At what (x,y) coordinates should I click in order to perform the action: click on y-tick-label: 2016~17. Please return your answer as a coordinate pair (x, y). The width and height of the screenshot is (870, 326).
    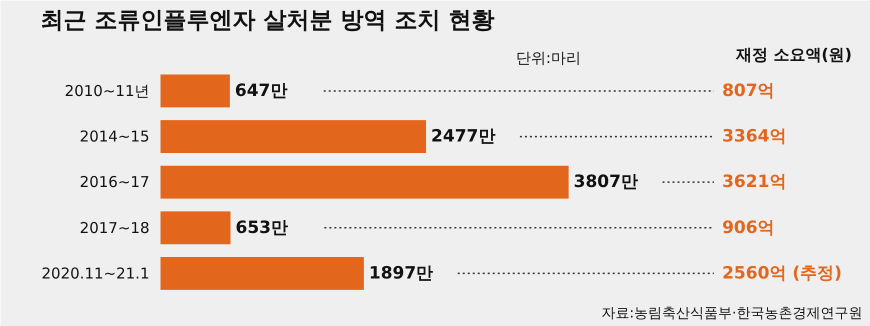
    Looking at the image, I should click on (115, 182).